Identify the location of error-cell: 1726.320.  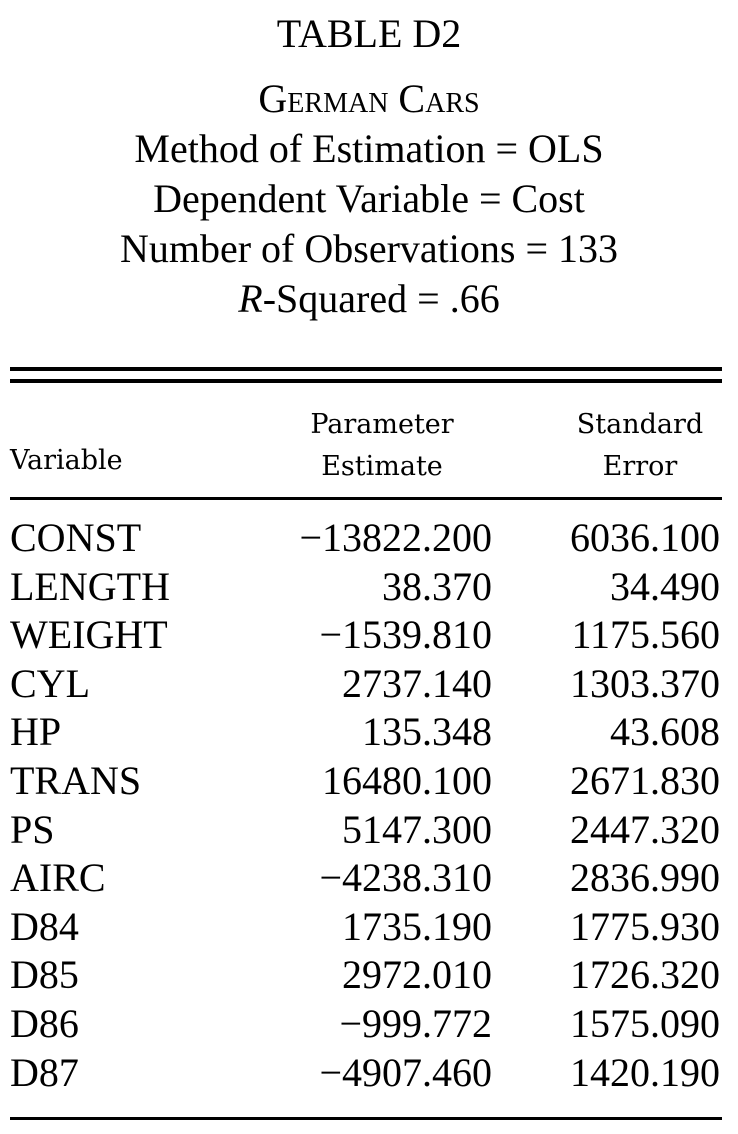
(645, 975).